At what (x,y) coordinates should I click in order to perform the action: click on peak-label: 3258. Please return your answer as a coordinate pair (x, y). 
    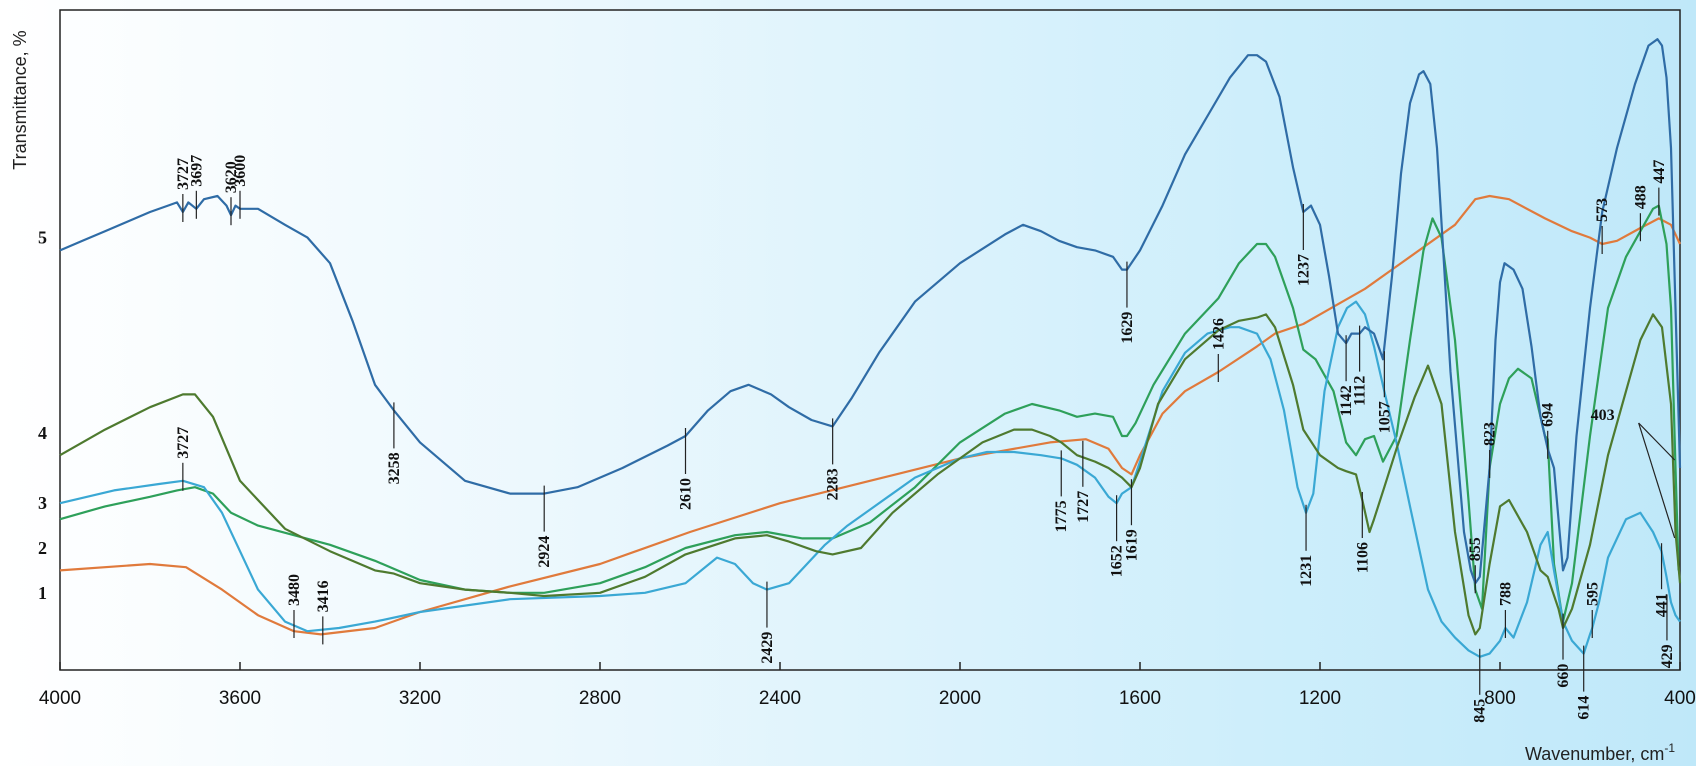
    Looking at the image, I should click on (394, 468).